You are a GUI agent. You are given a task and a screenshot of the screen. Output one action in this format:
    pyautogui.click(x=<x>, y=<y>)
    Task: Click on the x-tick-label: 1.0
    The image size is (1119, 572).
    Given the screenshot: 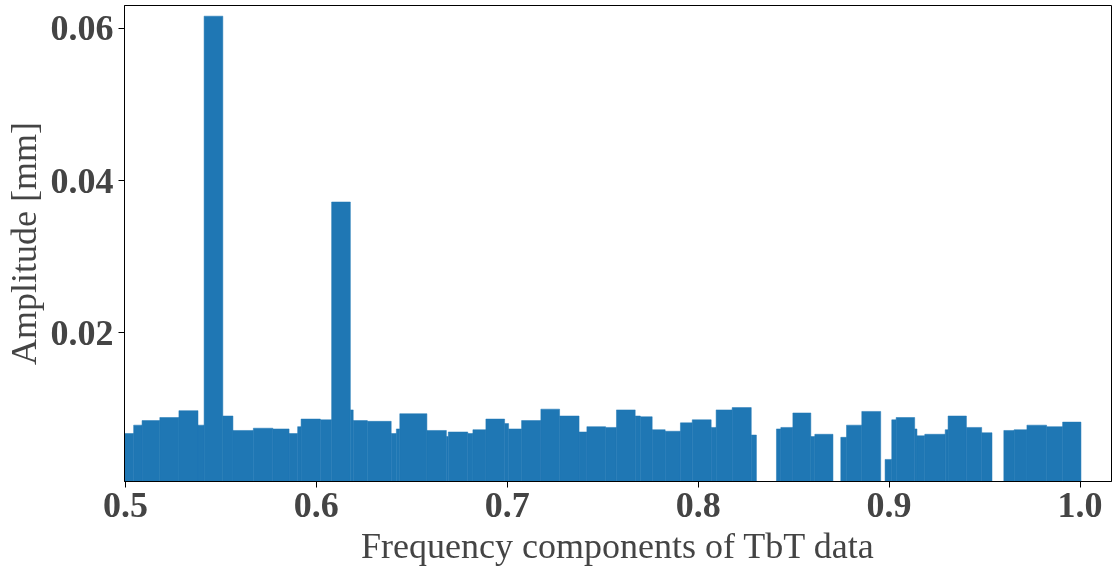 What is the action you would take?
    pyautogui.click(x=1080, y=504)
    